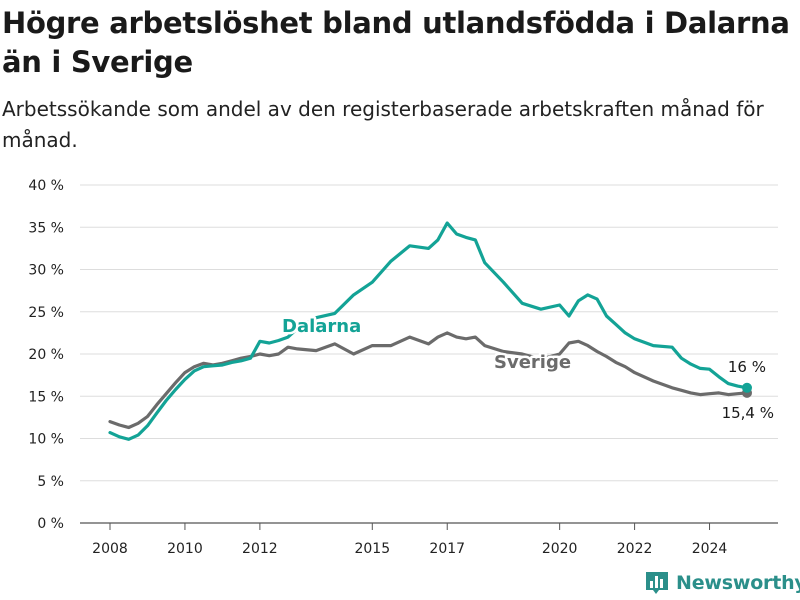 The height and width of the screenshot is (600, 800). What do you see at coordinates (260, 549) in the screenshot?
I see `x-tick-label: 2012` at bounding box center [260, 549].